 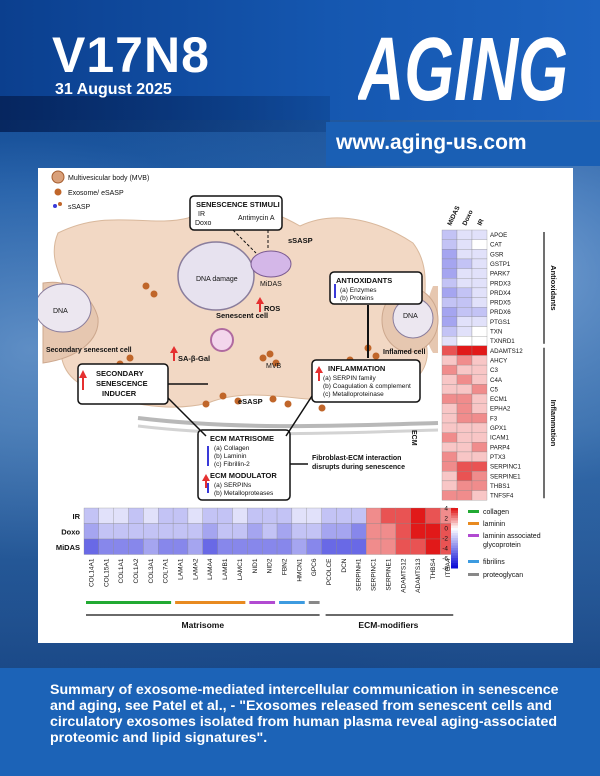 I want to click on heatmap-bottom-col-label: NID2, so click(x=270, y=565).